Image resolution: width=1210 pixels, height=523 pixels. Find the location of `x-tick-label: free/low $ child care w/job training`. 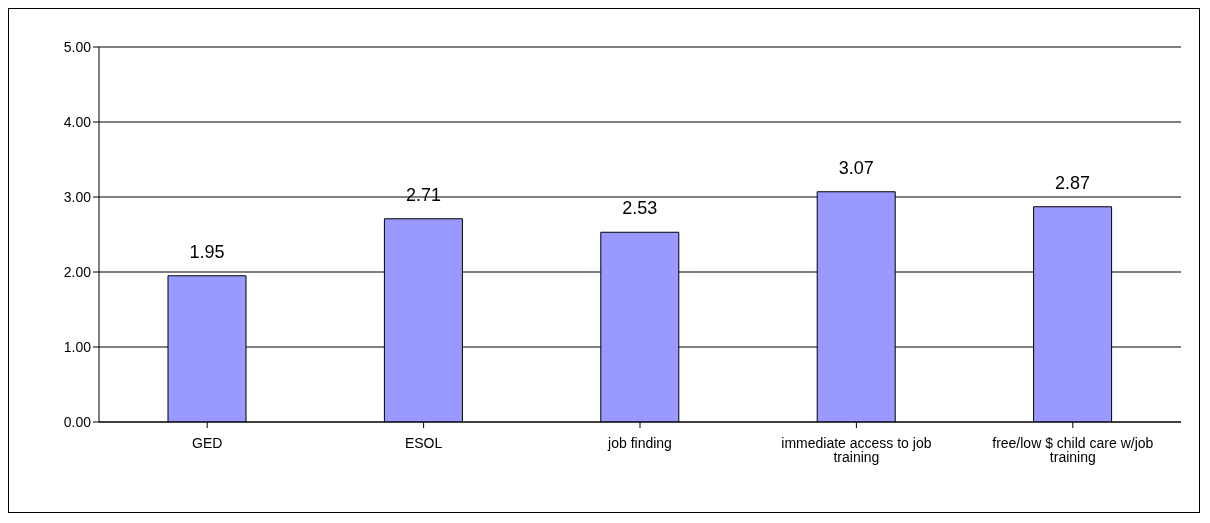

x-tick-label: free/low $ child care w/job training is located at coordinates (1073, 449).